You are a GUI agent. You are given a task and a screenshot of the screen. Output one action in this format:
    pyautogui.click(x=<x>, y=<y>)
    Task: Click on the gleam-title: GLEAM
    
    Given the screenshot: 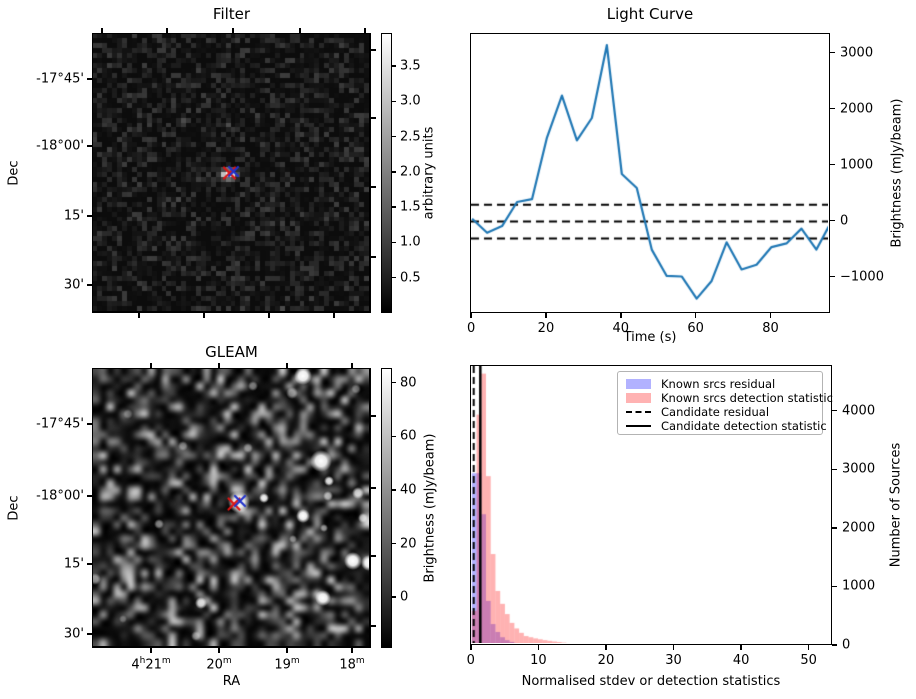 What is the action you would take?
    pyautogui.click(x=231, y=352)
    